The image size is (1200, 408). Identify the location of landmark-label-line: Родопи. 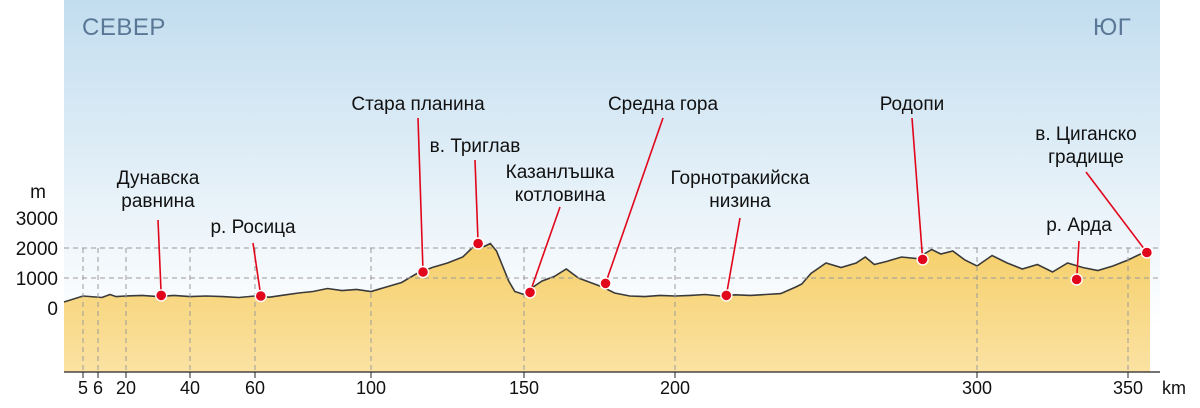
(912, 104).